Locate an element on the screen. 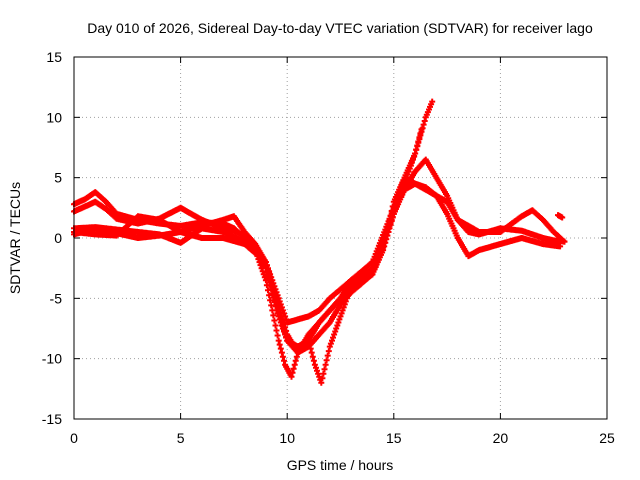 The image size is (640, 480). y-tick-label: -10 is located at coordinates (52, 359).